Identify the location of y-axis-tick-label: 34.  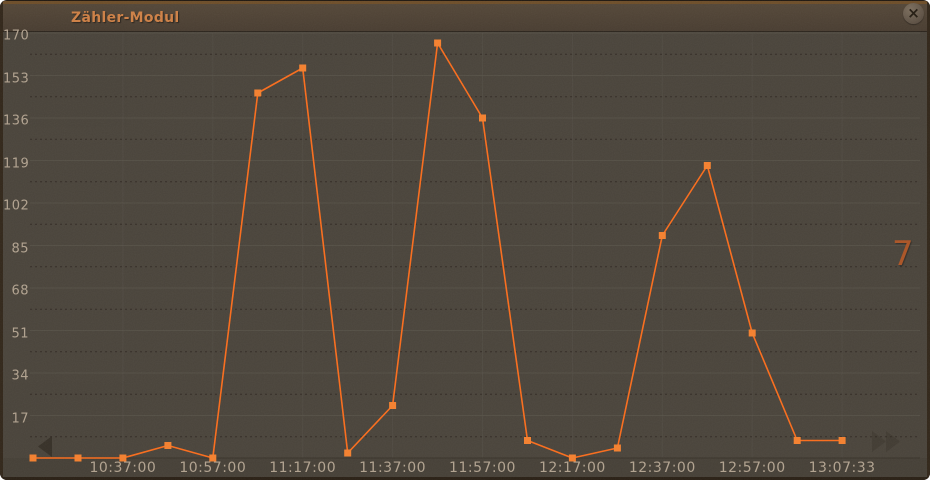
(20, 376).